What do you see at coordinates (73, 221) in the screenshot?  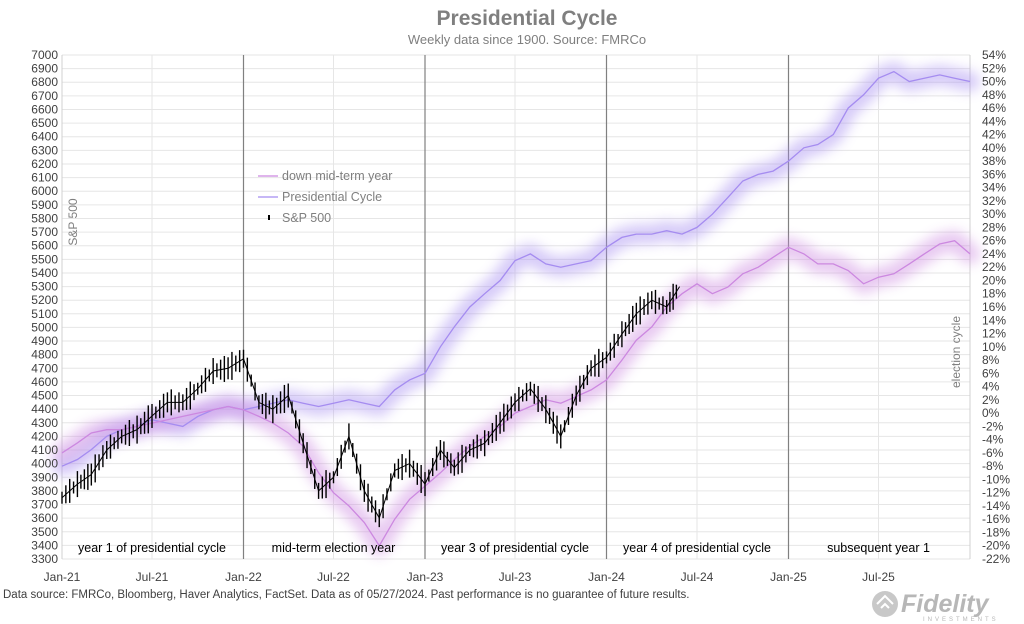 I see `left-axis-label: S&P 500` at bounding box center [73, 221].